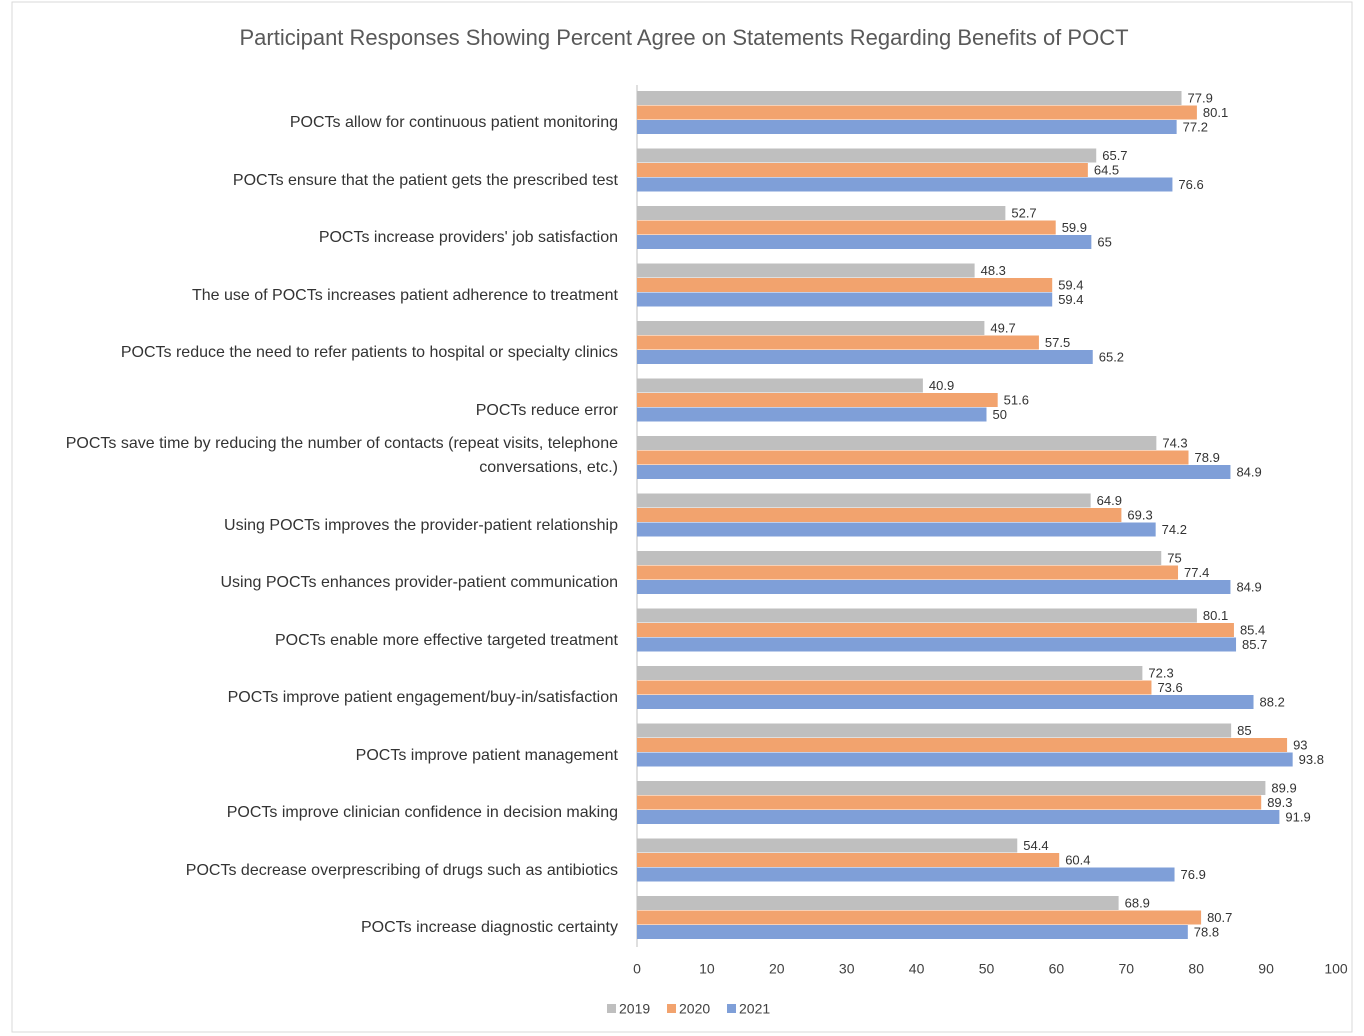  Describe the element at coordinates (1104, 241) in the screenshot. I see `value-label: 65` at that location.